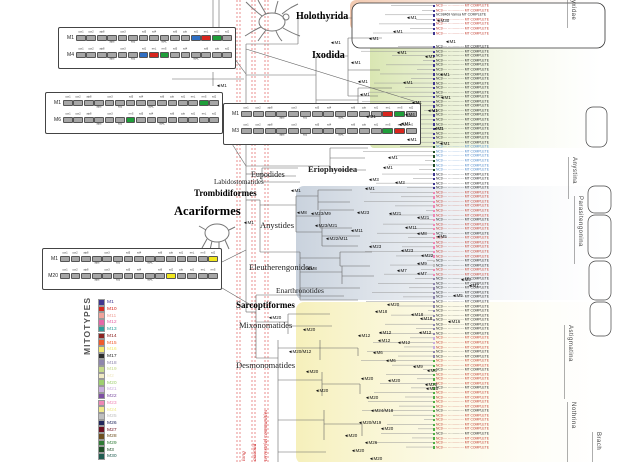  What do you see at coordinates (172, 97) in the screenshot?
I see `gene-label: cob` at bounding box center [172, 97].